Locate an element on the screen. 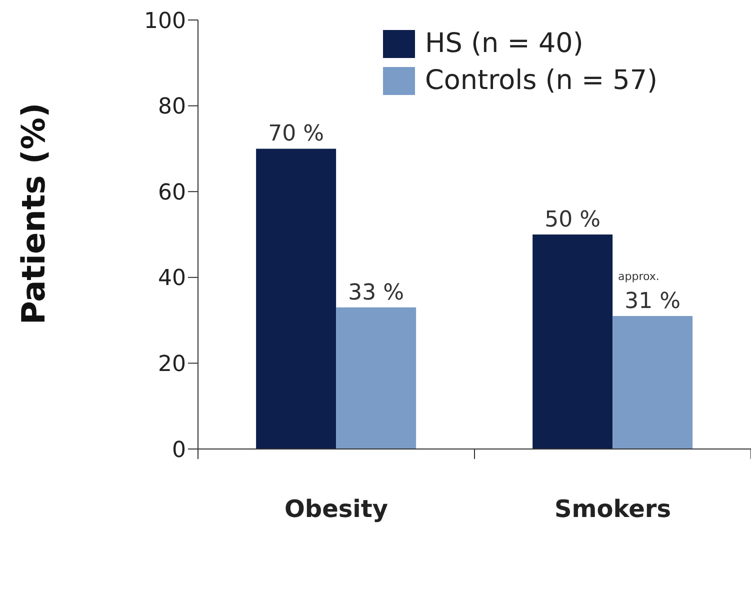  data-label: 50 % is located at coordinates (572, 220).